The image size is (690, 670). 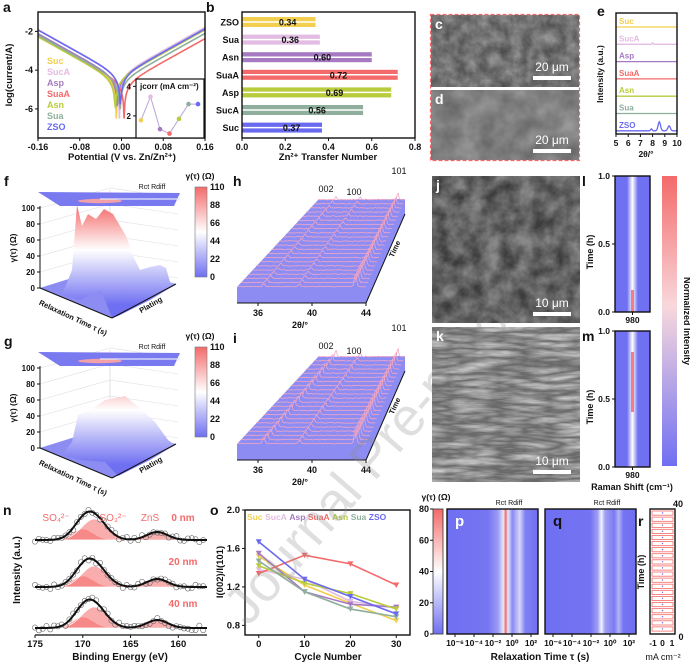 I want to click on y-tick-label: 2, so click(x=129, y=116).